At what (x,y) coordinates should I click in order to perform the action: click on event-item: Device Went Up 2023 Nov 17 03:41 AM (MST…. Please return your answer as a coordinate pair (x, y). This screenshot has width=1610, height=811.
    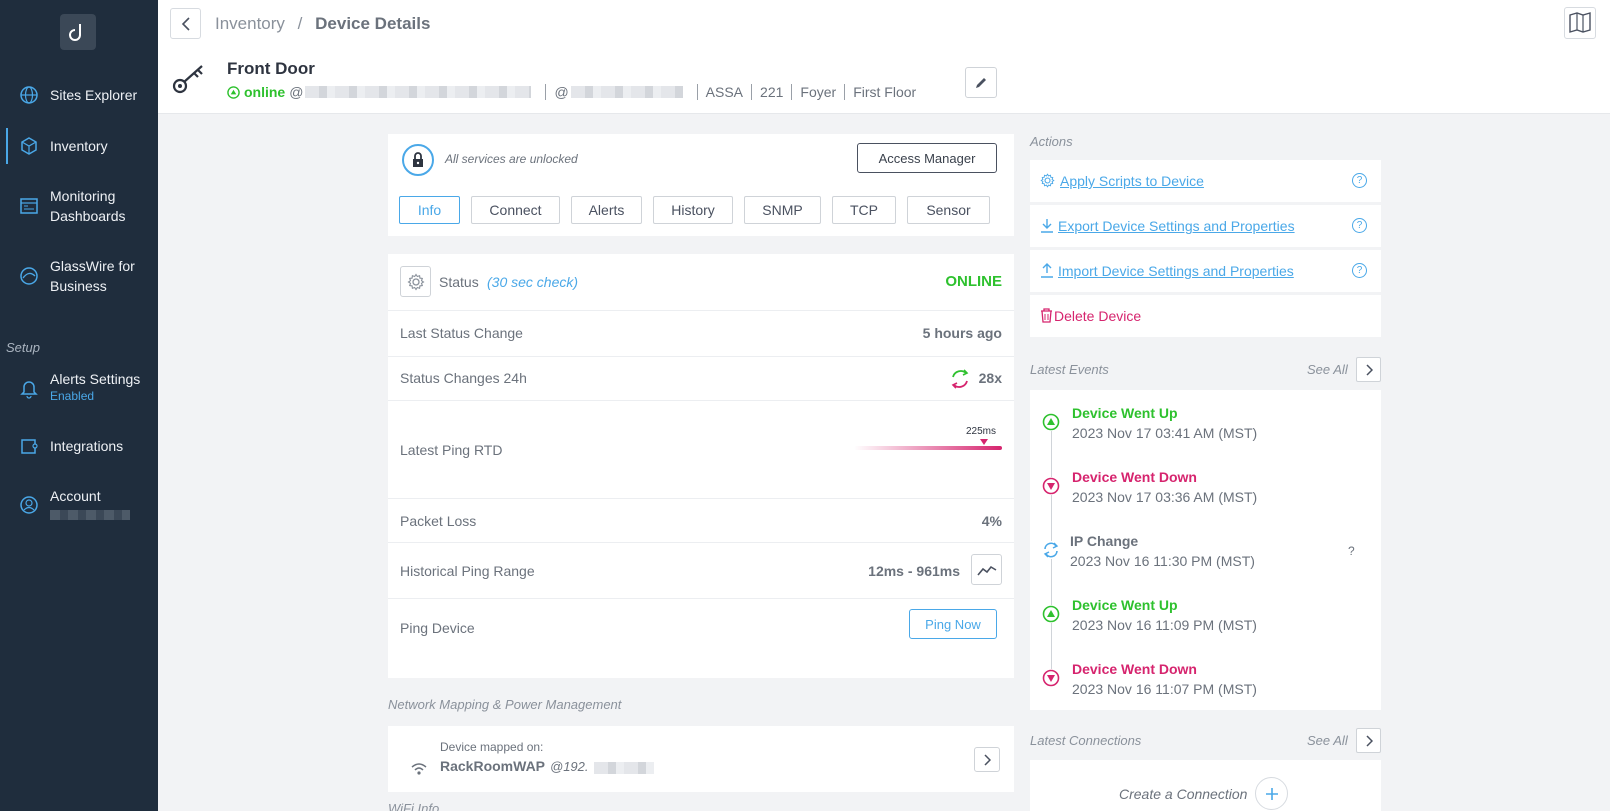
    Looking at the image, I should click on (1205, 426).